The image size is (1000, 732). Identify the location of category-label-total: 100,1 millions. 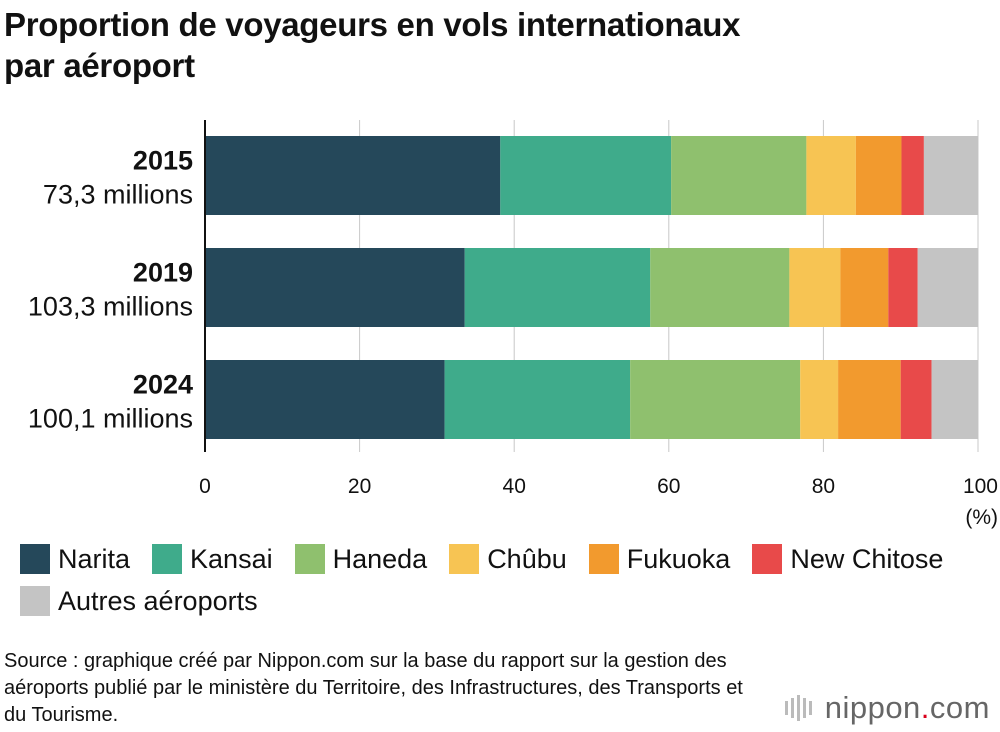
(110, 419).